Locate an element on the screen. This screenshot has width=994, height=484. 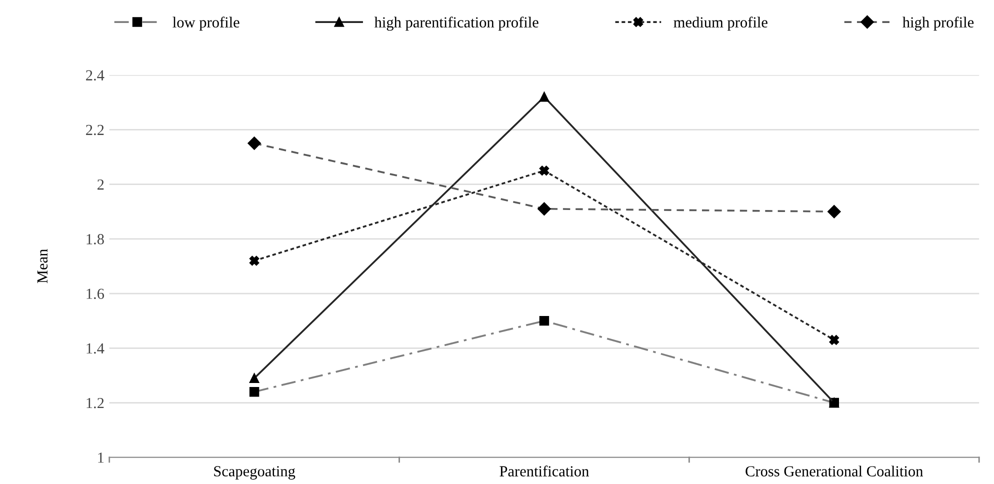
legend-label: high parentification profile is located at coordinates (456, 23).